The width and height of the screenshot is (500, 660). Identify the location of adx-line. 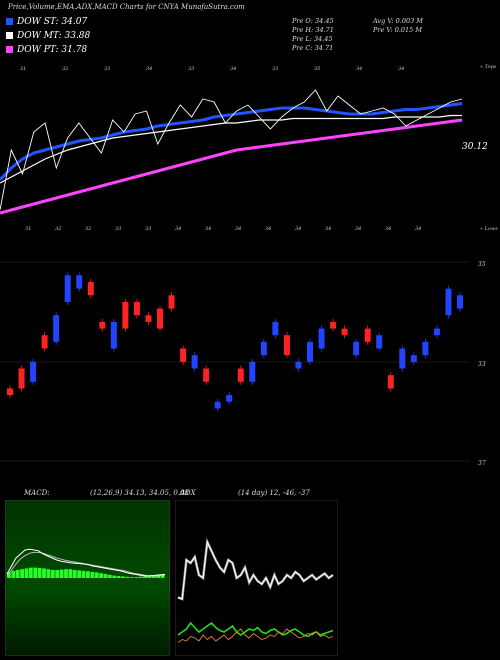
(255, 569).